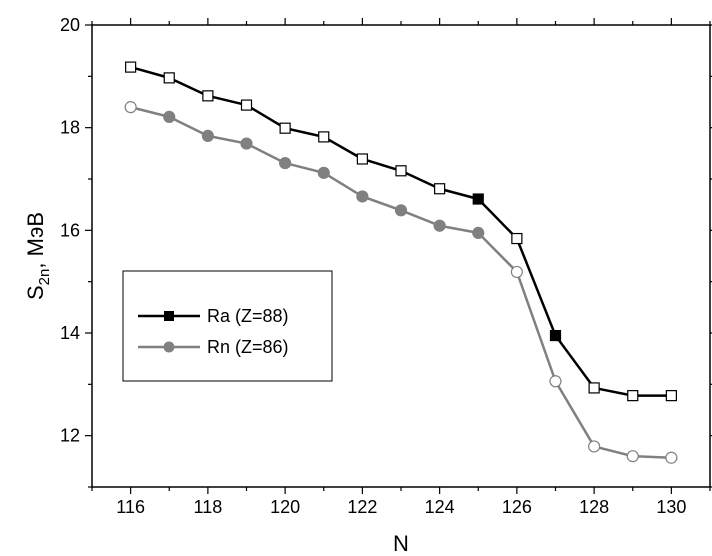  Describe the element at coordinates (362, 507) in the screenshot. I see `x-tick-label: 122` at that location.